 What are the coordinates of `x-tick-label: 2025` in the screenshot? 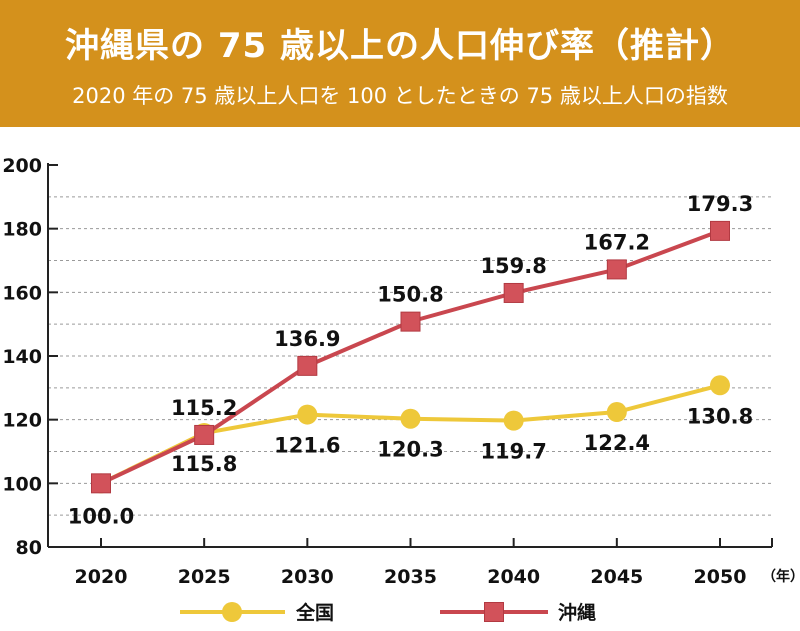 It's located at (204, 577).